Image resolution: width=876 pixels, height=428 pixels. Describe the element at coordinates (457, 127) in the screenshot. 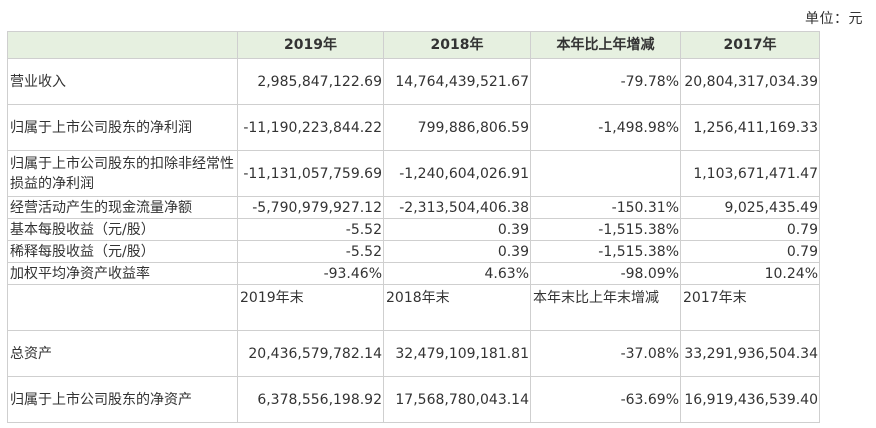

I see `cell-2018: 799,886,806.59` at that location.